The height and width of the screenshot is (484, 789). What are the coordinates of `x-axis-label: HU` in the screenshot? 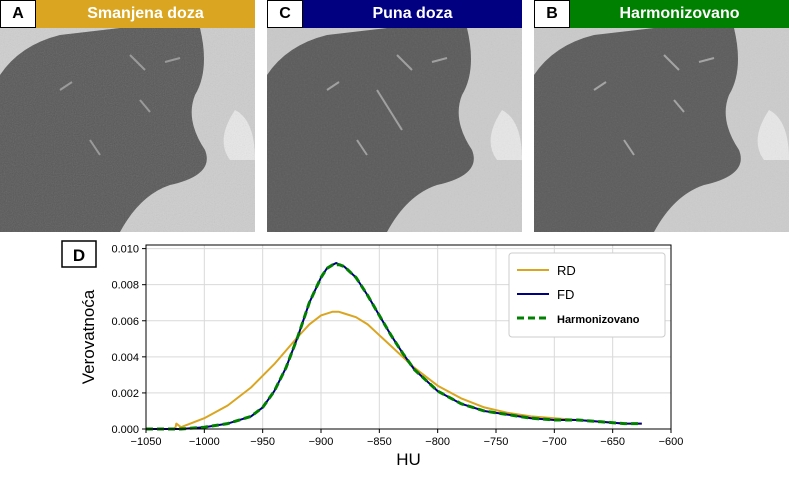 It's located at (408, 459).